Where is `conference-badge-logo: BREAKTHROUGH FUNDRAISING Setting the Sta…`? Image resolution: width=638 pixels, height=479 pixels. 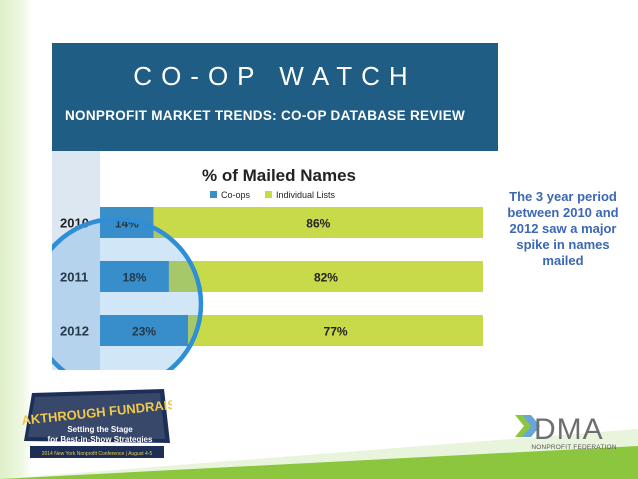
conference-badge-logo: BREAKTHROUGH FUNDRAISING Setting the Sta… is located at coordinates (97, 423).